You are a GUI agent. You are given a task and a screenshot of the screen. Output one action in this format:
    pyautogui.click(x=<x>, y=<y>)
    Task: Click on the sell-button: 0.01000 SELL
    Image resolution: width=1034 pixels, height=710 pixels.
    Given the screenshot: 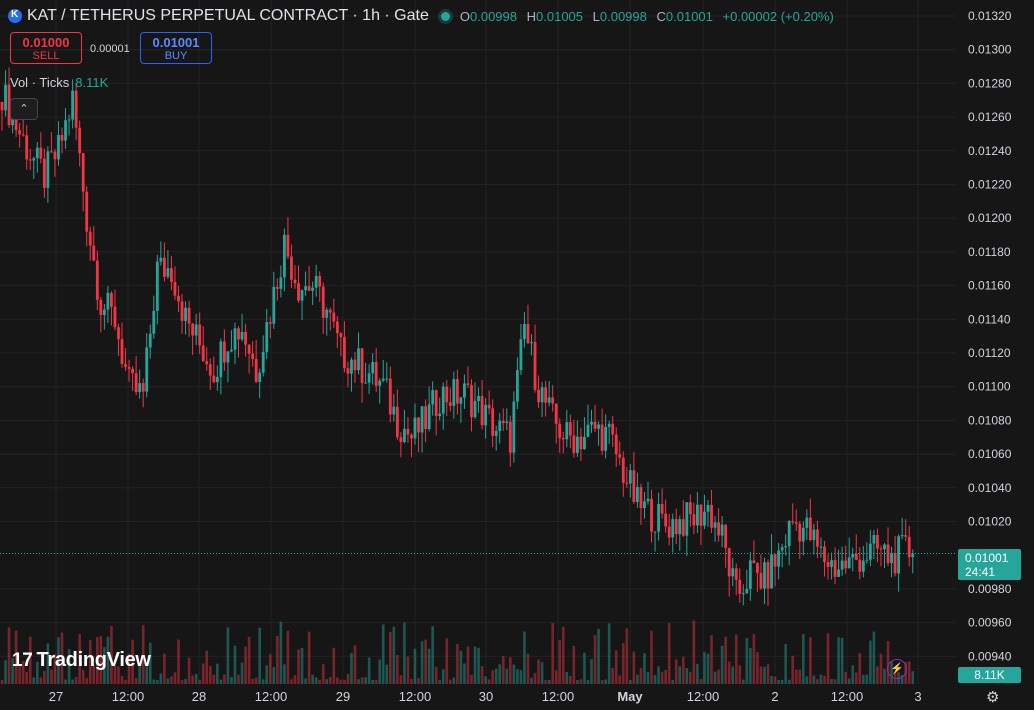 What is the action you would take?
    pyautogui.click(x=46, y=48)
    